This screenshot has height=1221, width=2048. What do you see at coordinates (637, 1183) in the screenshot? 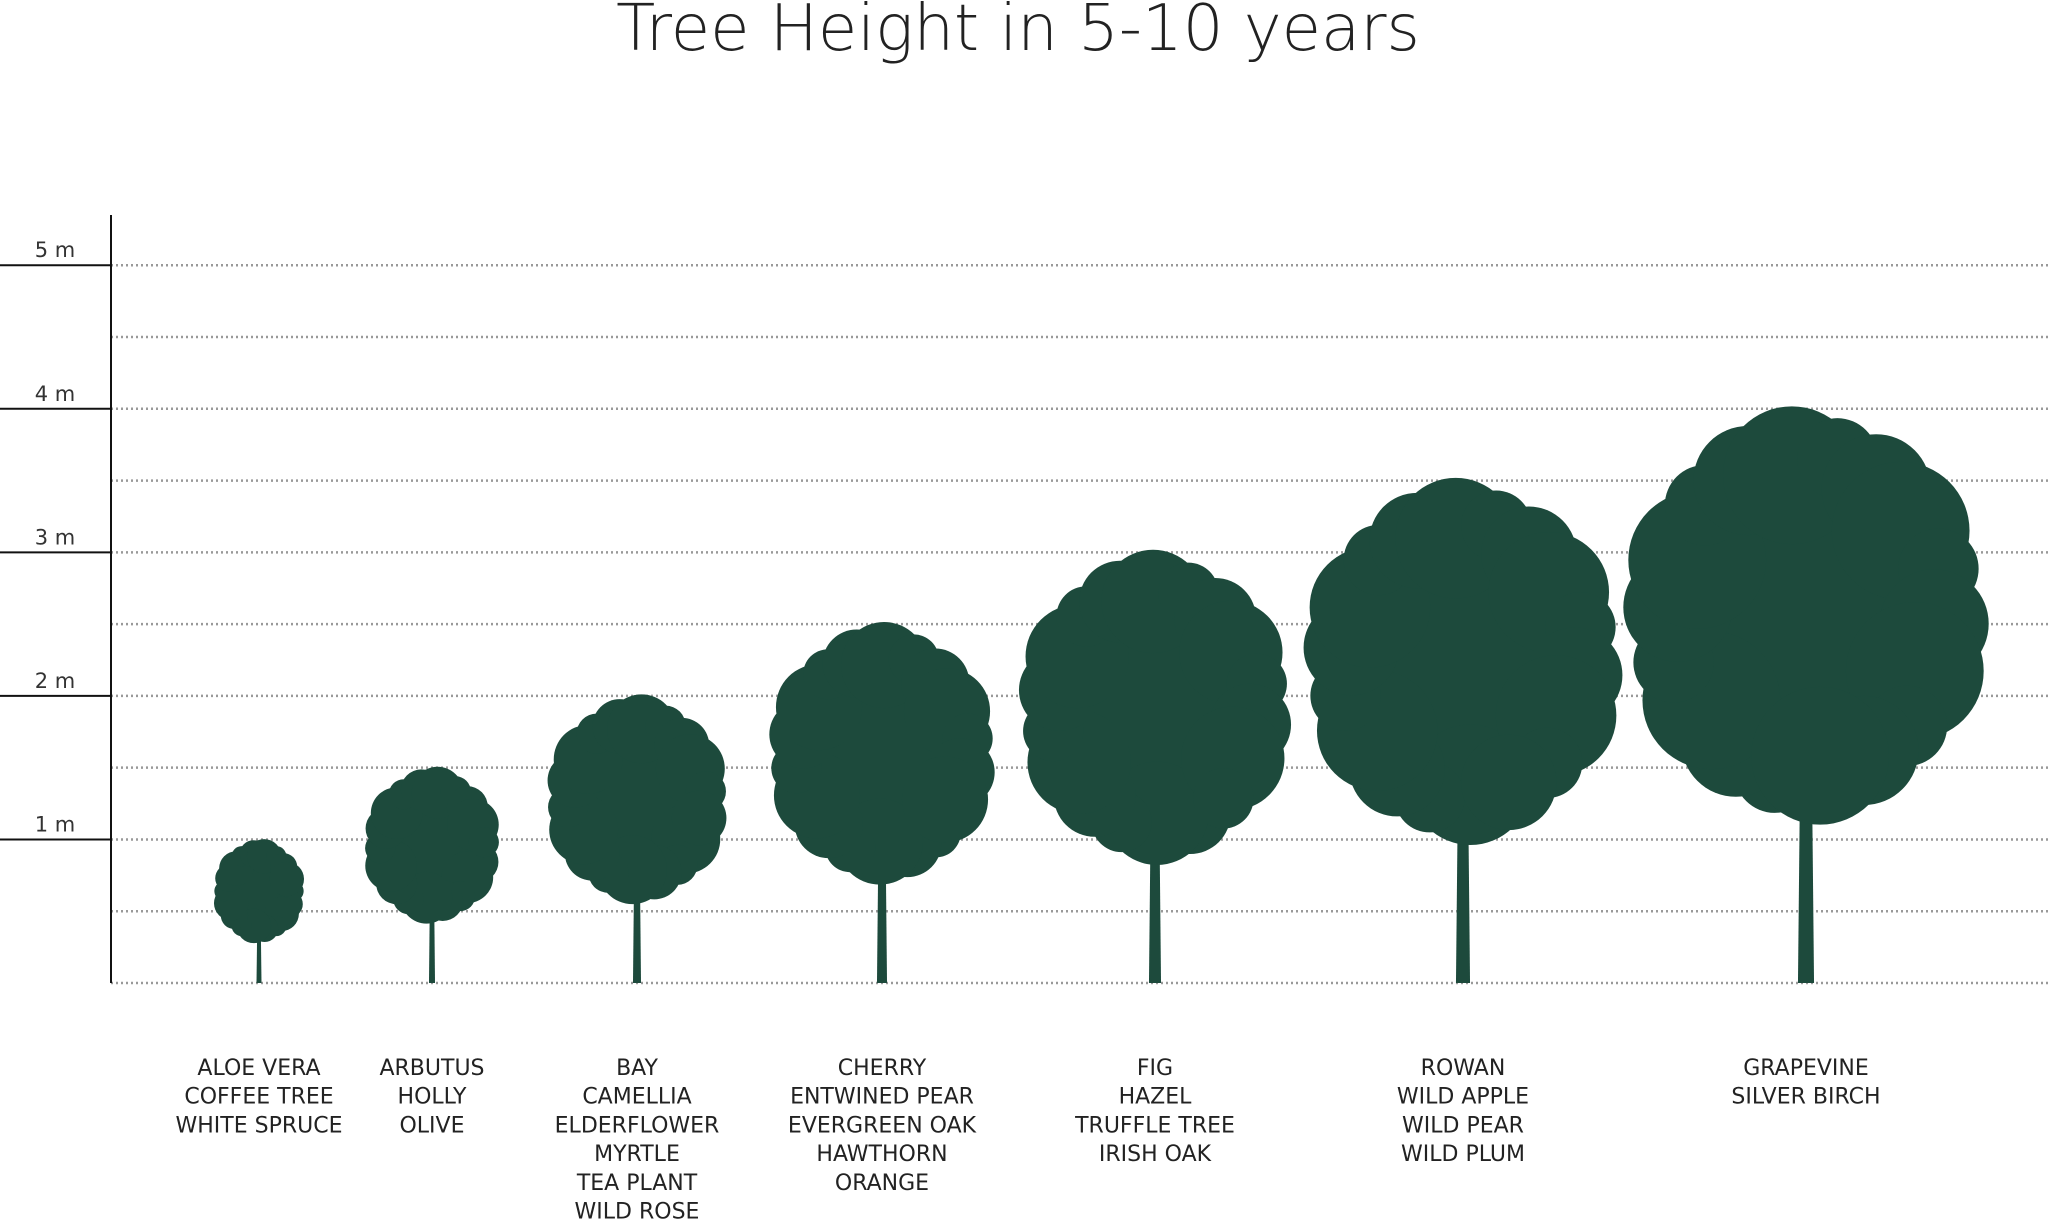
I see `x-tick-label: TEA PLANT` at bounding box center [637, 1183].